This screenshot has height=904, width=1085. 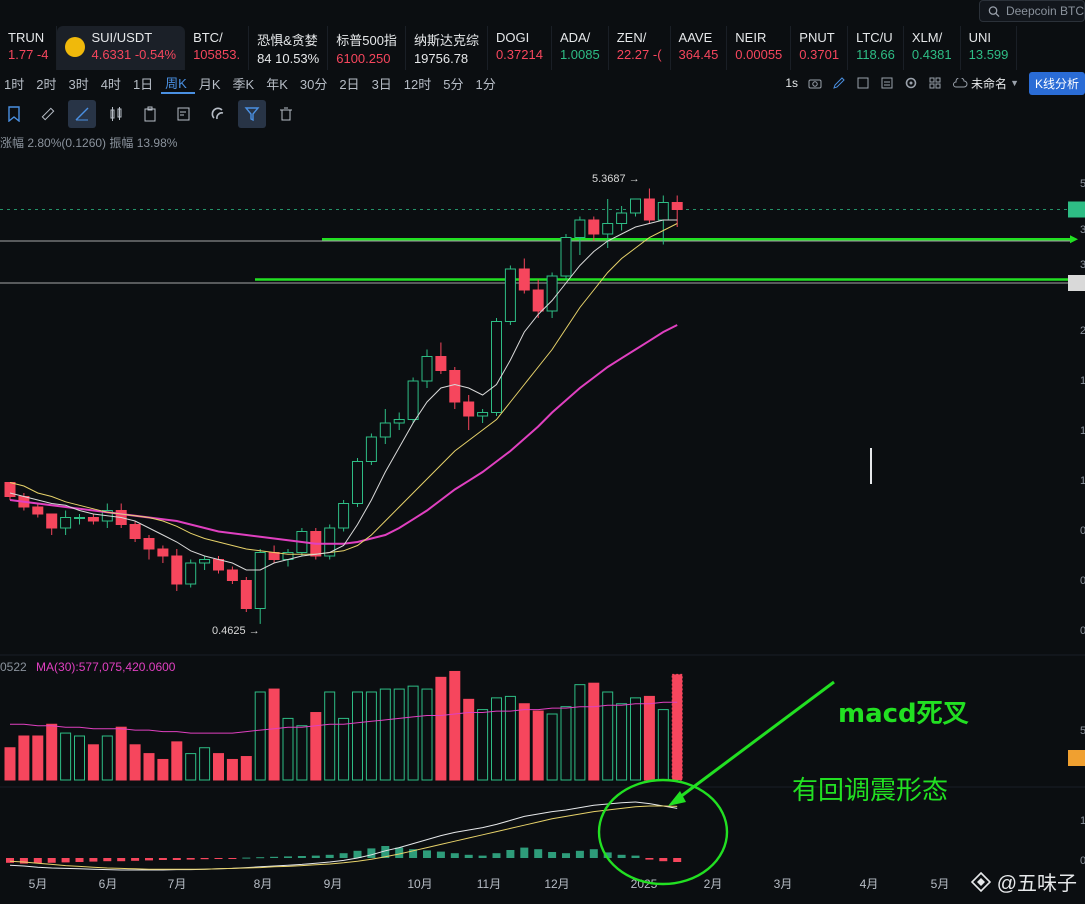 What do you see at coordinates (121, 48) in the screenshot?
I see `ticker-1: SUI/USDT 4.6331 -0.54%` at bounding box center [121, 48].